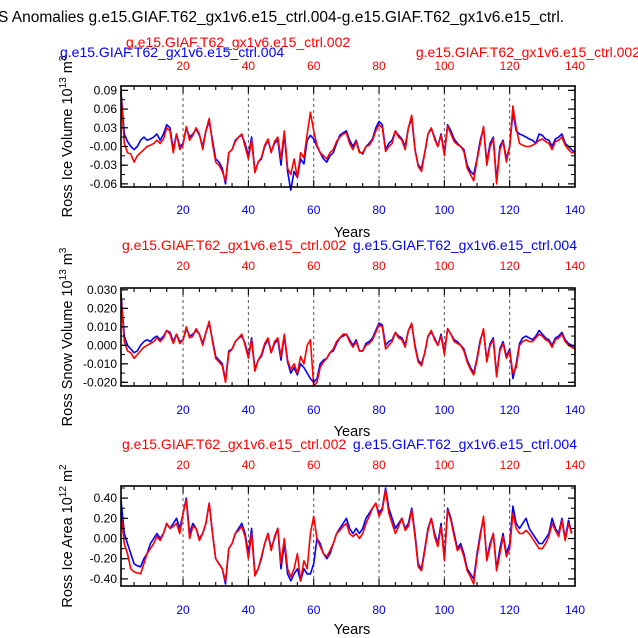  What do you see at coordinates (238, 42) in the screenshot?
I see `top-overlap-case-label: g.e15.GIAF.T62_gx1v6.e15_ctrl.002` at bounding box center [238, 42].